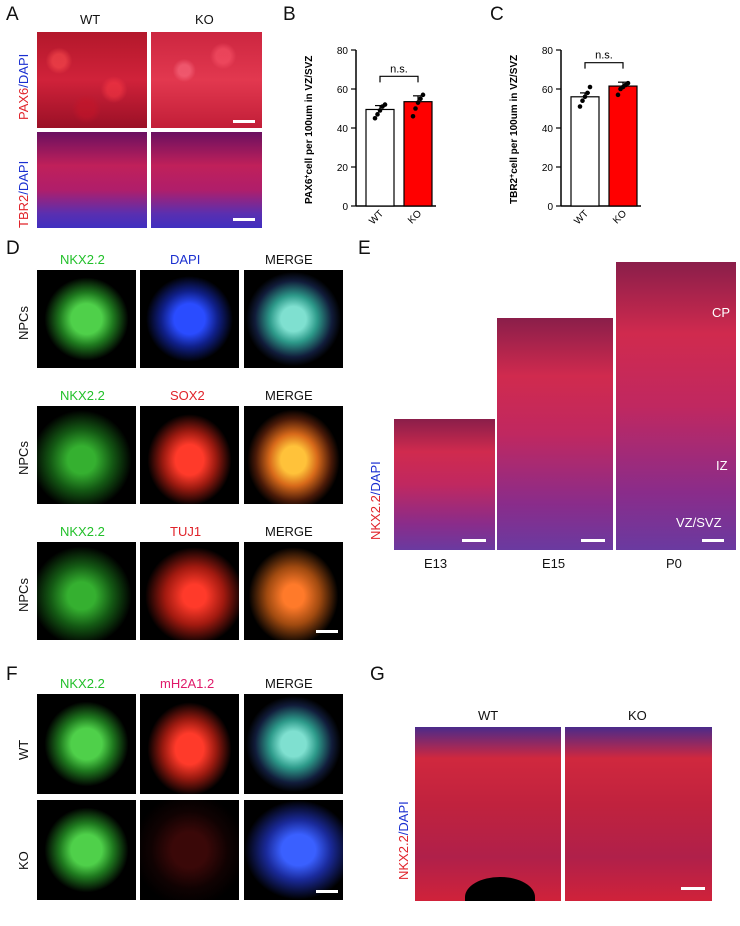 This screenshot has width=740, height=926. I want to click on tbr2-wt-image, so click(92, 180).